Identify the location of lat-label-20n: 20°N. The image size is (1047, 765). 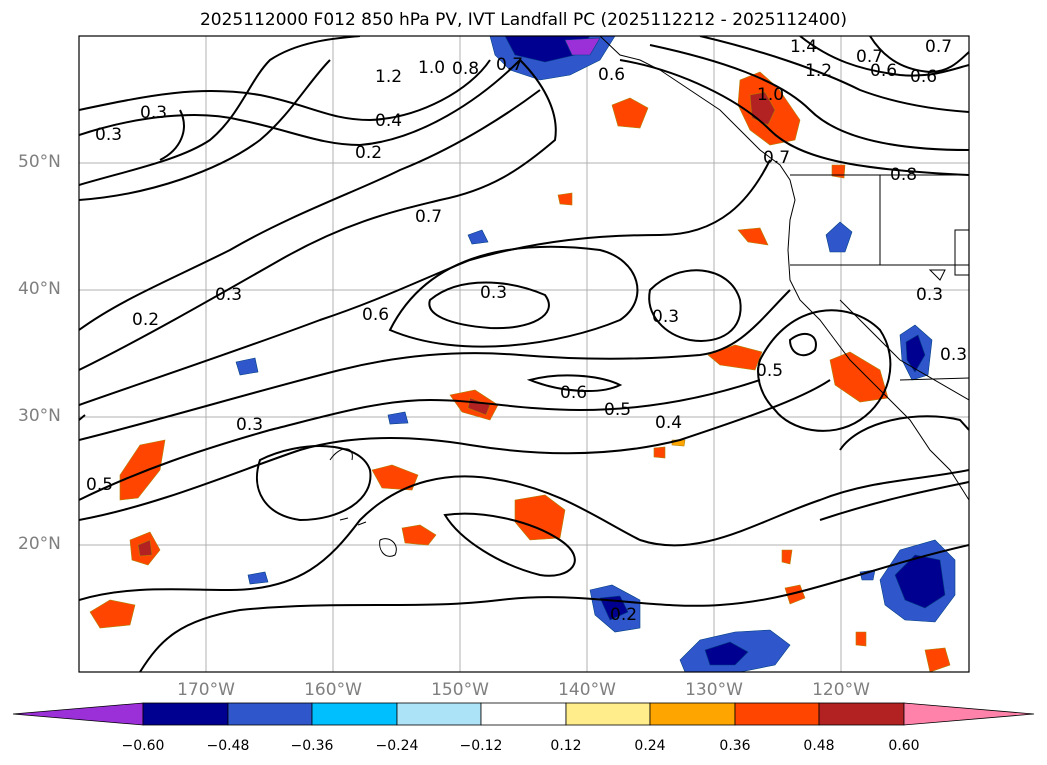
(39, 544).